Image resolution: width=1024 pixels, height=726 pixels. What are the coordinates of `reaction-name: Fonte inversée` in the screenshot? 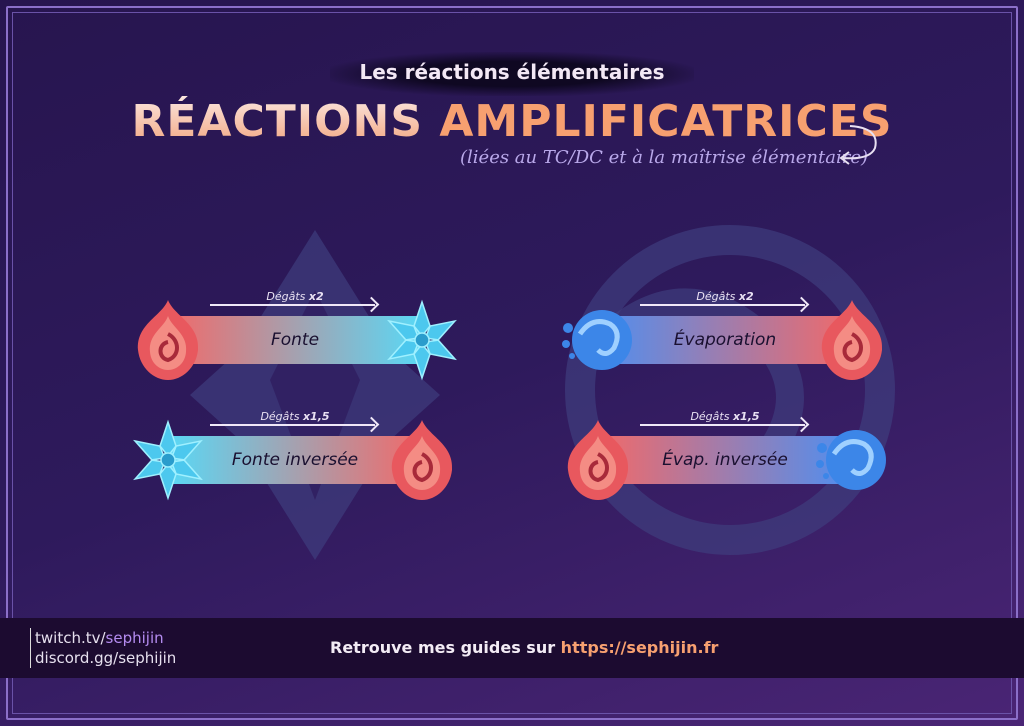 It's located at (295, 460).